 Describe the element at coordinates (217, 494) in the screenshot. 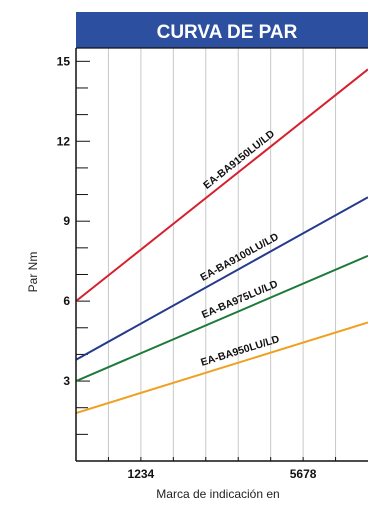

I see `x-axis-label: Marca de indicación en` at that location.